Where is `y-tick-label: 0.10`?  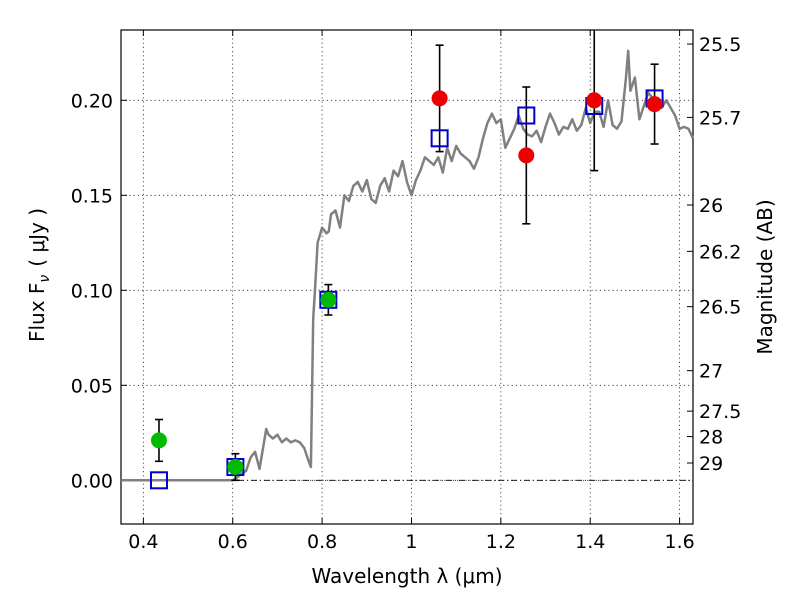 y-tick-label: 0.10 is located at coordinates (92, 291).